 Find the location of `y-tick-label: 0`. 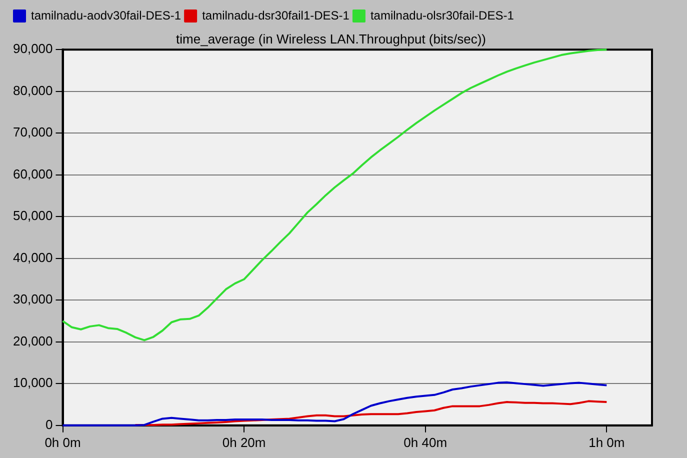

y-tick-label: 0 is located at coordinates (49, 424).